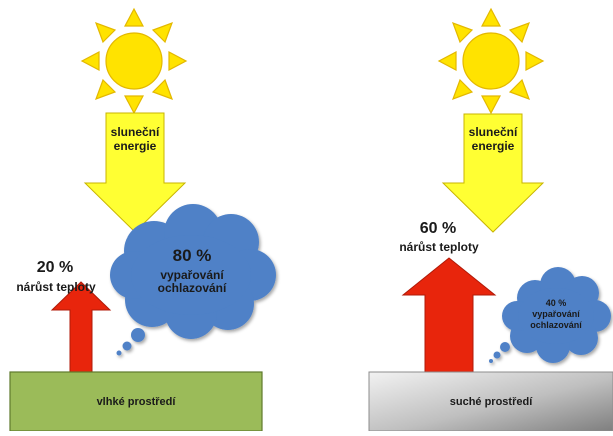  I want to click on temp-label-right: nárůst teploty, so click(439, 247).